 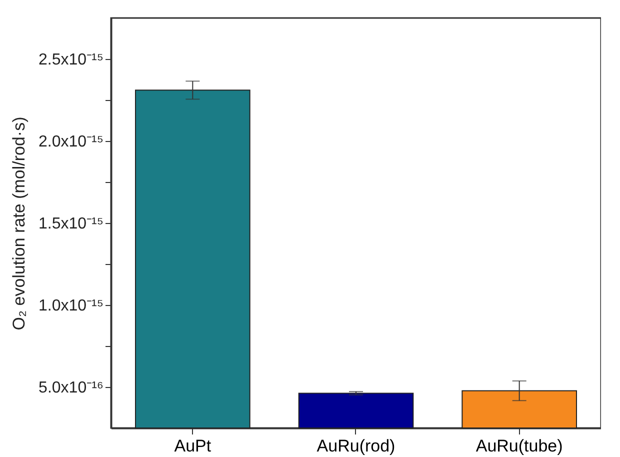 What do you see at coordinates (71, 60) in the screenshot?
I see `y-tick-label: 2.5x10⁻¹⁵` at bounding box center [71, 60].